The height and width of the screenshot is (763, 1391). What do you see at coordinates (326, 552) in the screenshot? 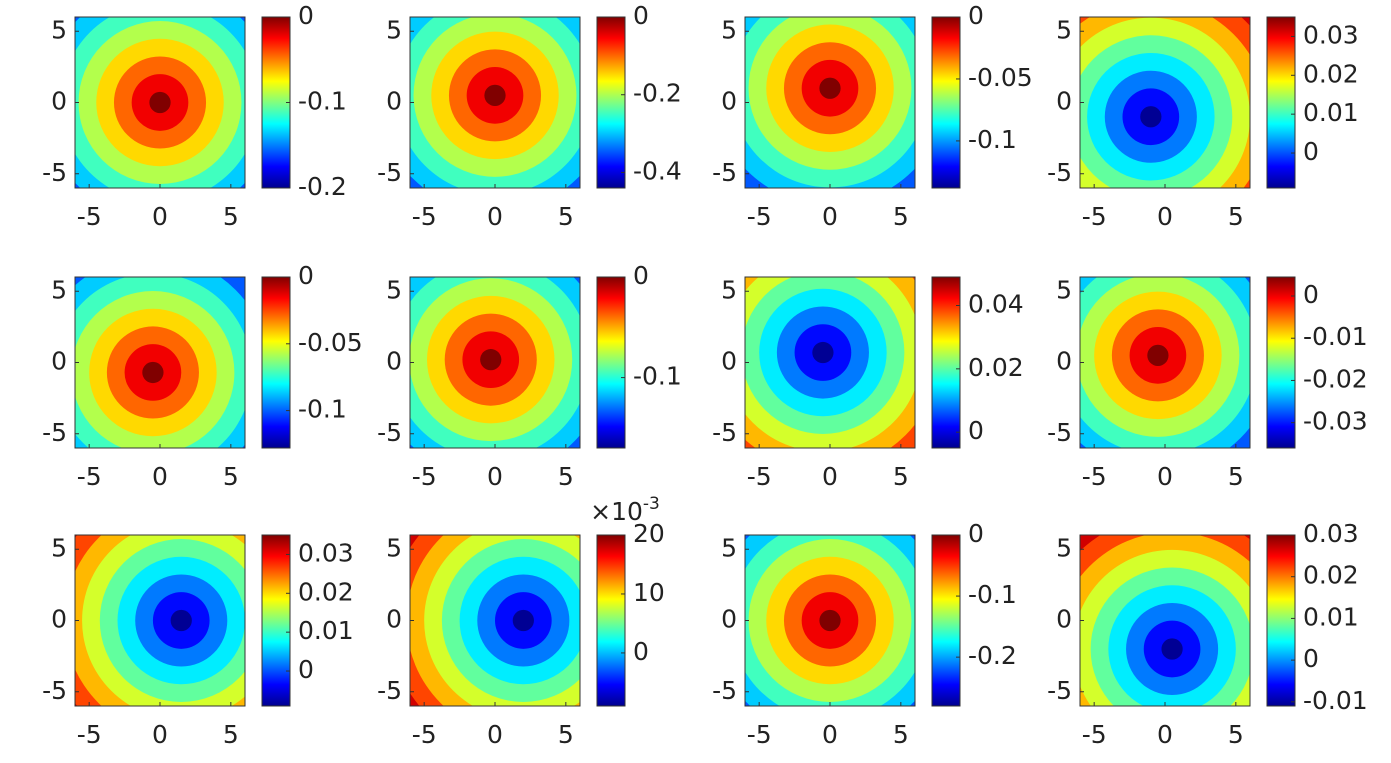
I see `colorbar-tick-label: 0.03` at bounding box center [326, 552].